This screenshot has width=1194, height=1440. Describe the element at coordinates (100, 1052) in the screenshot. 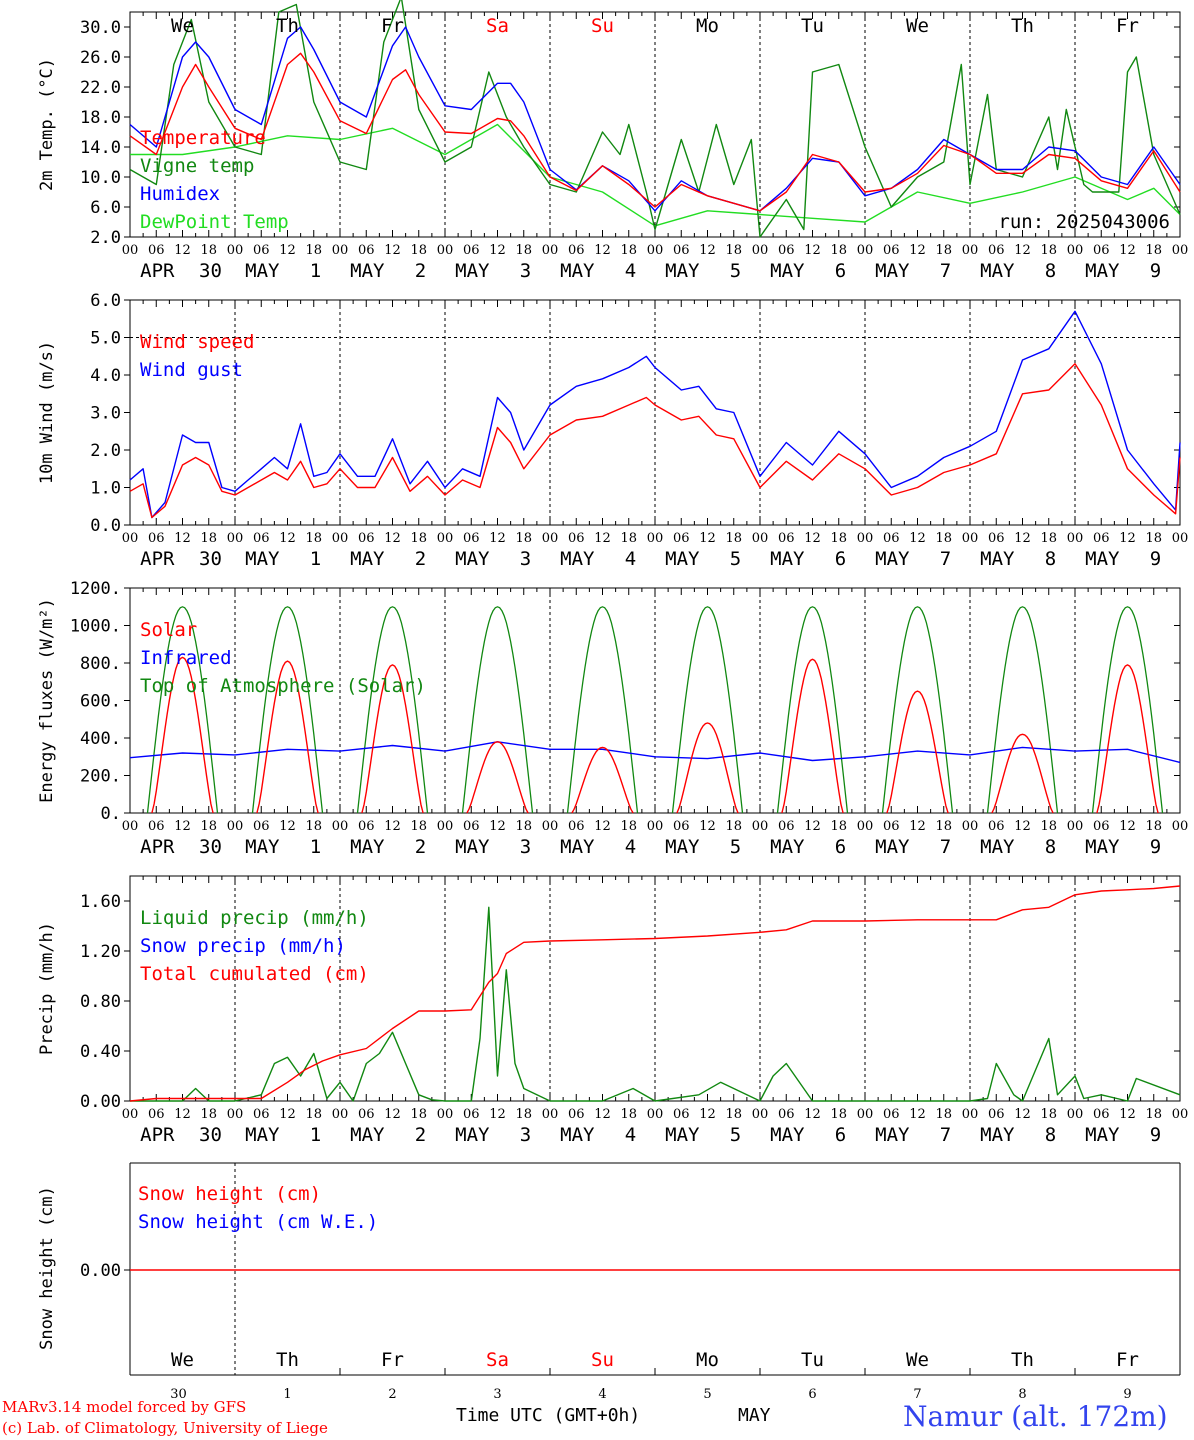

I see `y-tick-label: 0.40` at that location.